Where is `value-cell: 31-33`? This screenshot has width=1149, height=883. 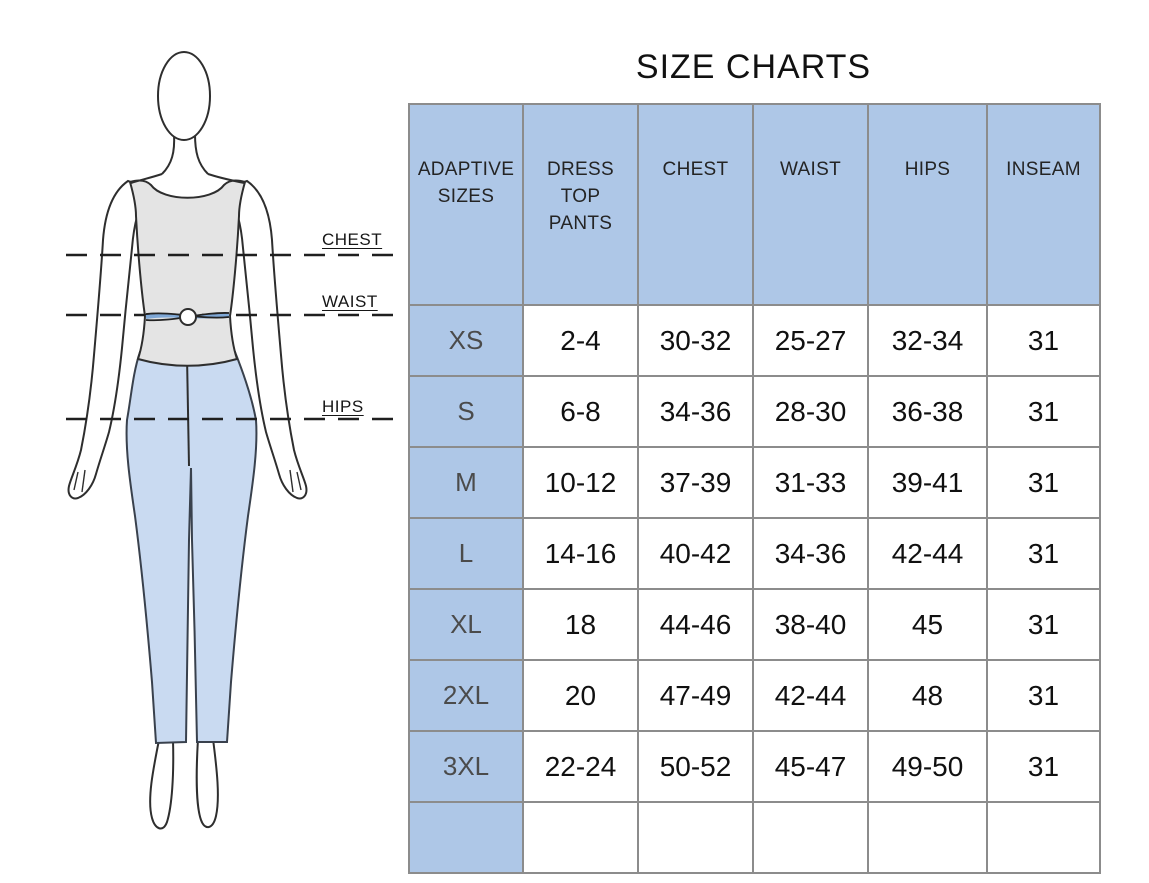
value-cell: 31-33 is located at coordinates (810, 482).